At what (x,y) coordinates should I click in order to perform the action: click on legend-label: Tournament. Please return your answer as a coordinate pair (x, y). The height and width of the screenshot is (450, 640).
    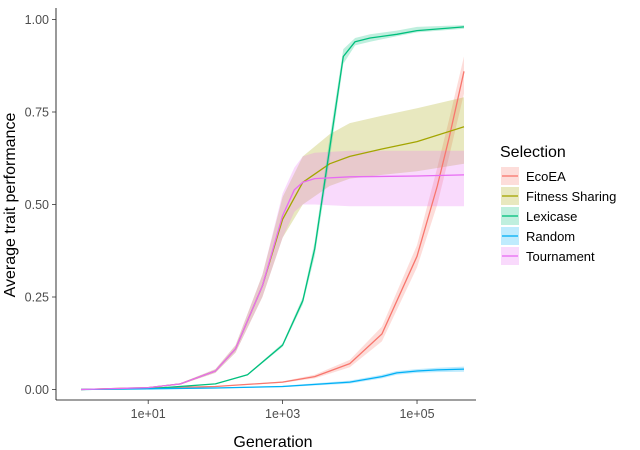
    Looking at the image, I should click on (560, 256).